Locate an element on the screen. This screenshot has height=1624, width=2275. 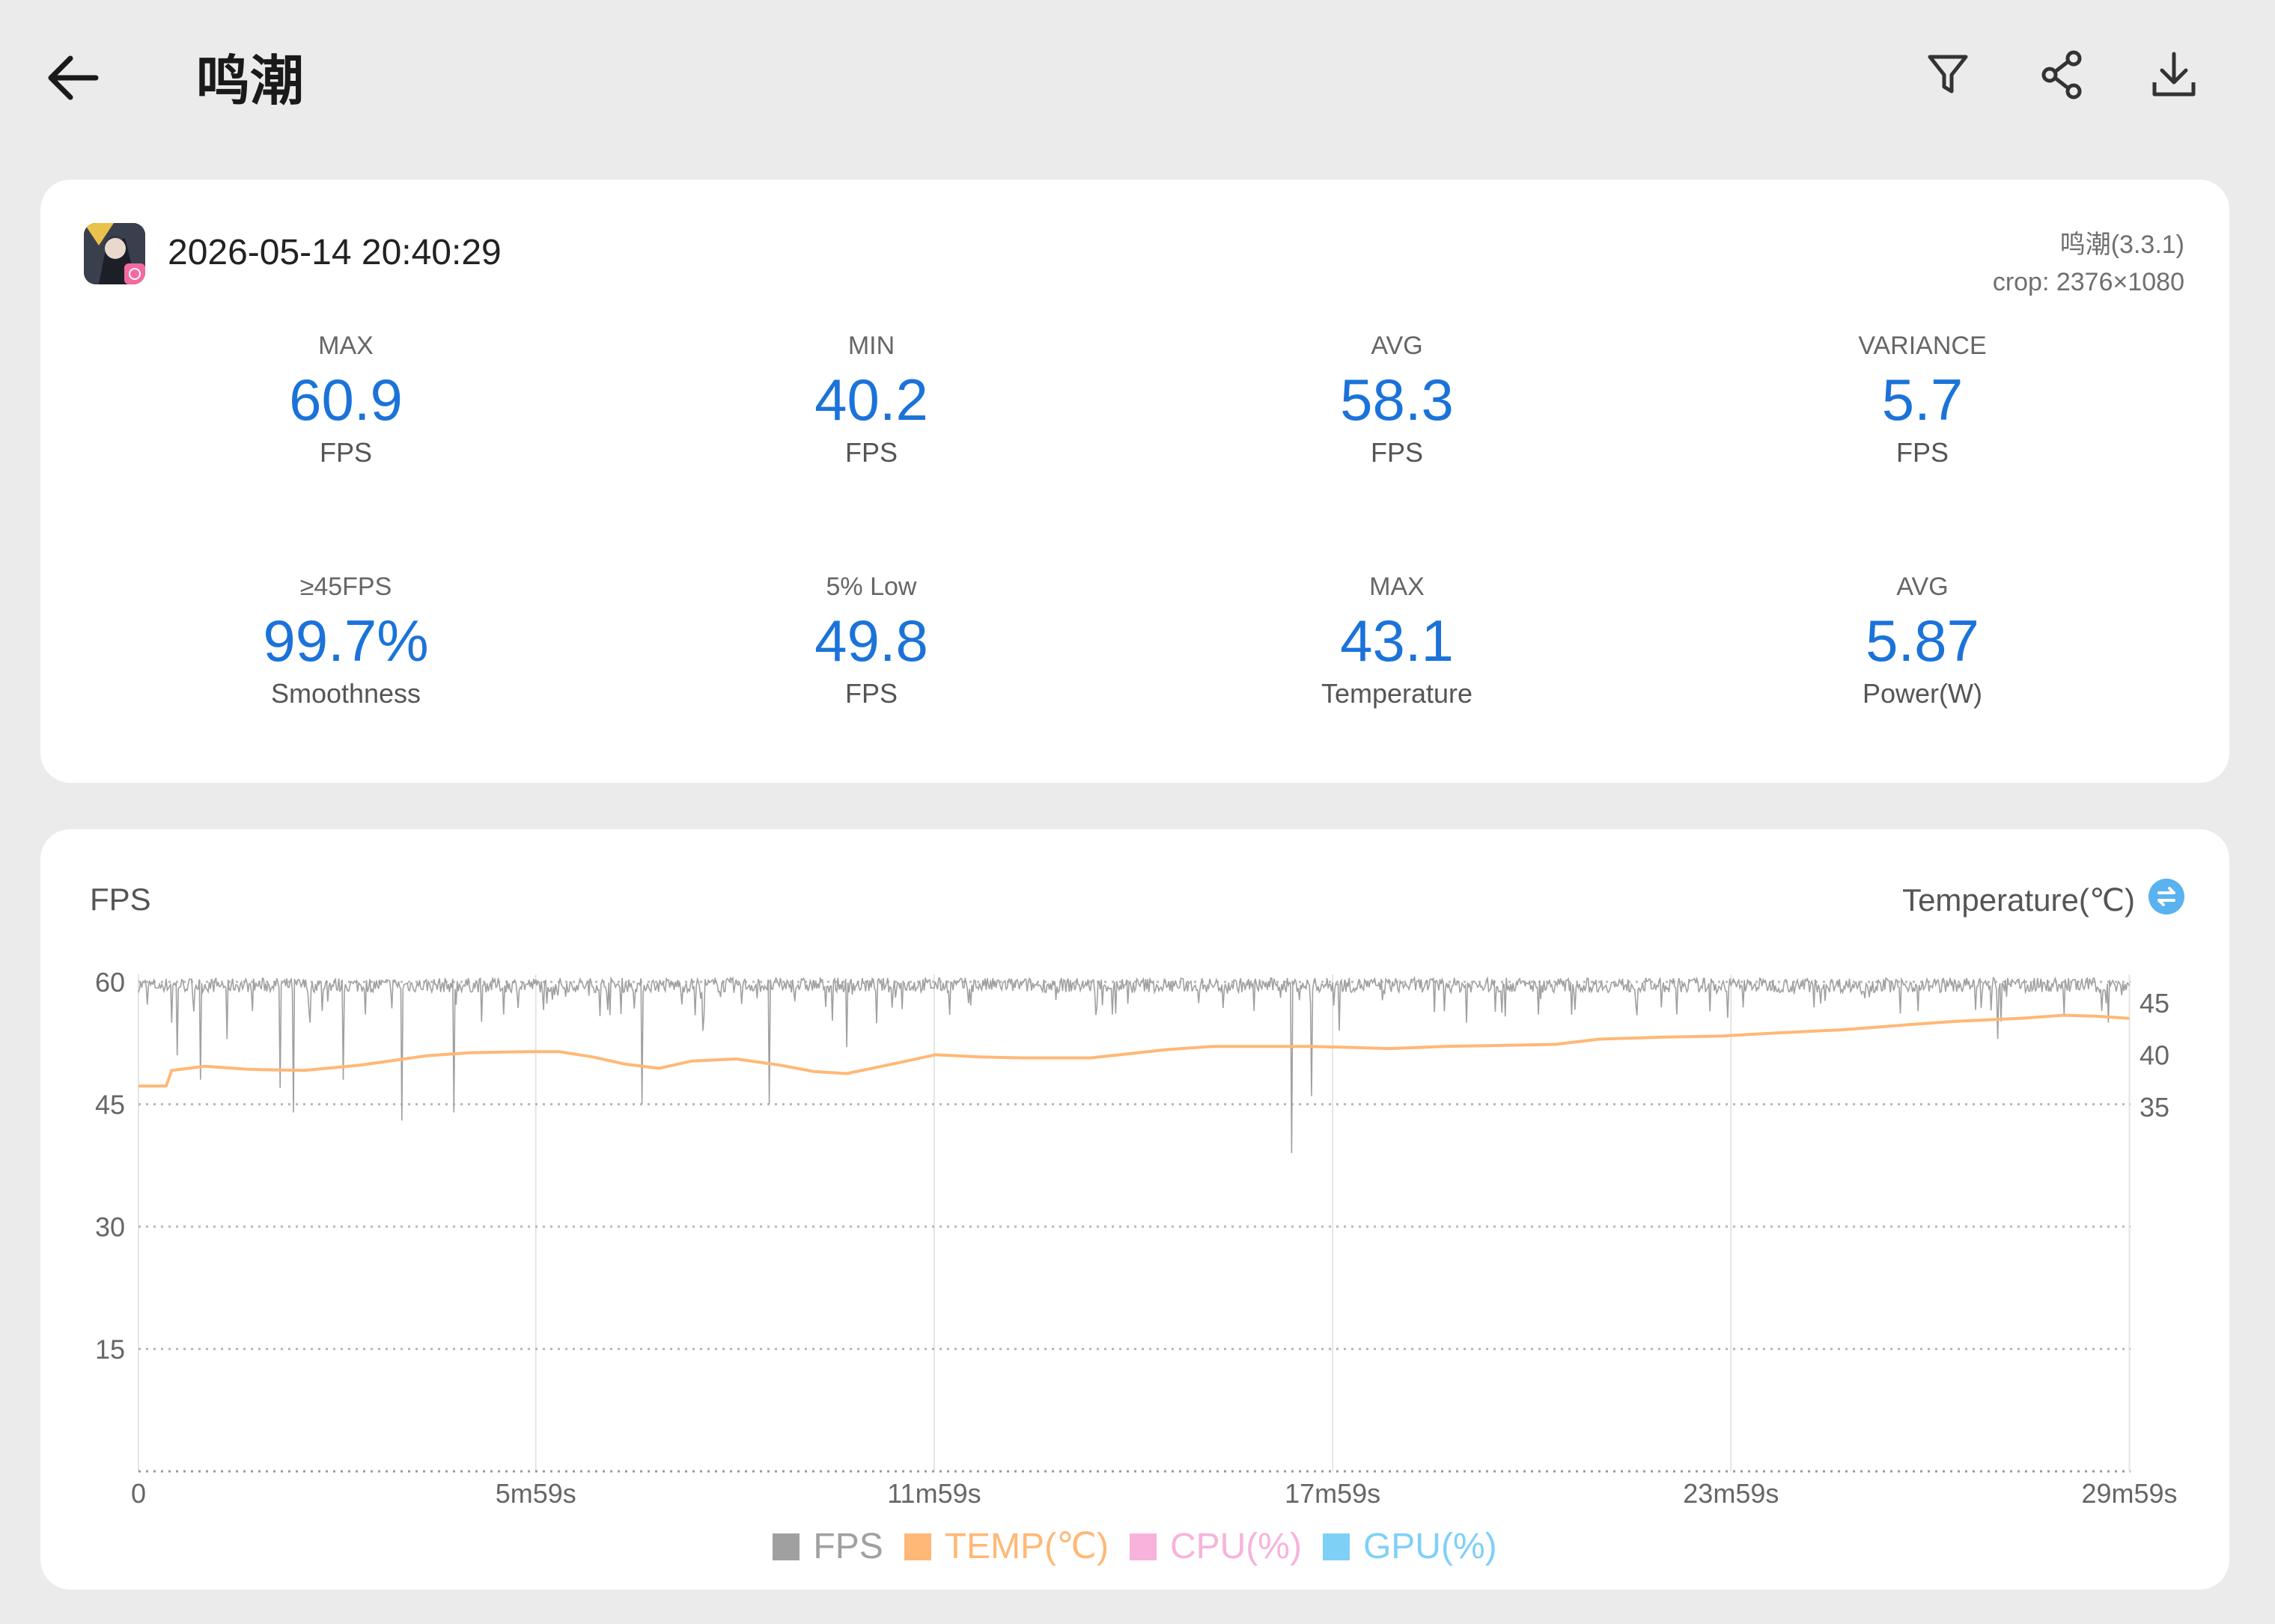
legend-label: GPU(%) is located at coordinates (1429, 1546).